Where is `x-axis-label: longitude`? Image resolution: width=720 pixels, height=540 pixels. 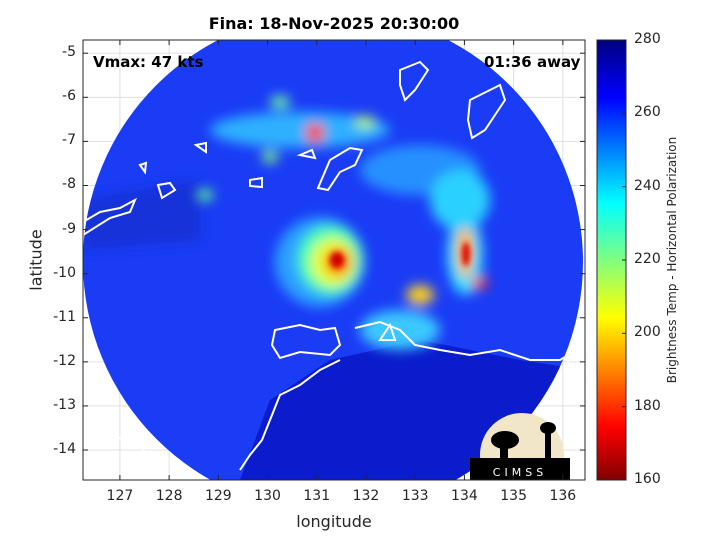 x-axis-label: longitude is located at coordinates (334, 521).